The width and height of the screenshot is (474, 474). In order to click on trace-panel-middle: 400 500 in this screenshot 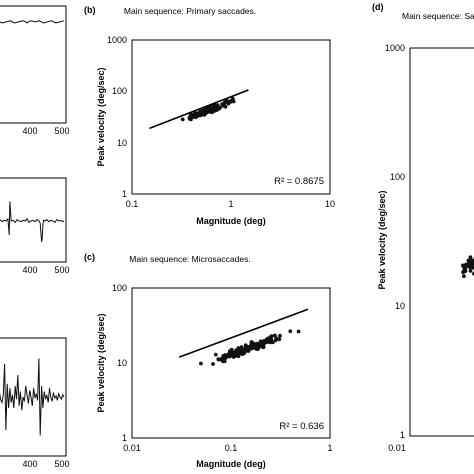, I will do `click(35, 226)`.